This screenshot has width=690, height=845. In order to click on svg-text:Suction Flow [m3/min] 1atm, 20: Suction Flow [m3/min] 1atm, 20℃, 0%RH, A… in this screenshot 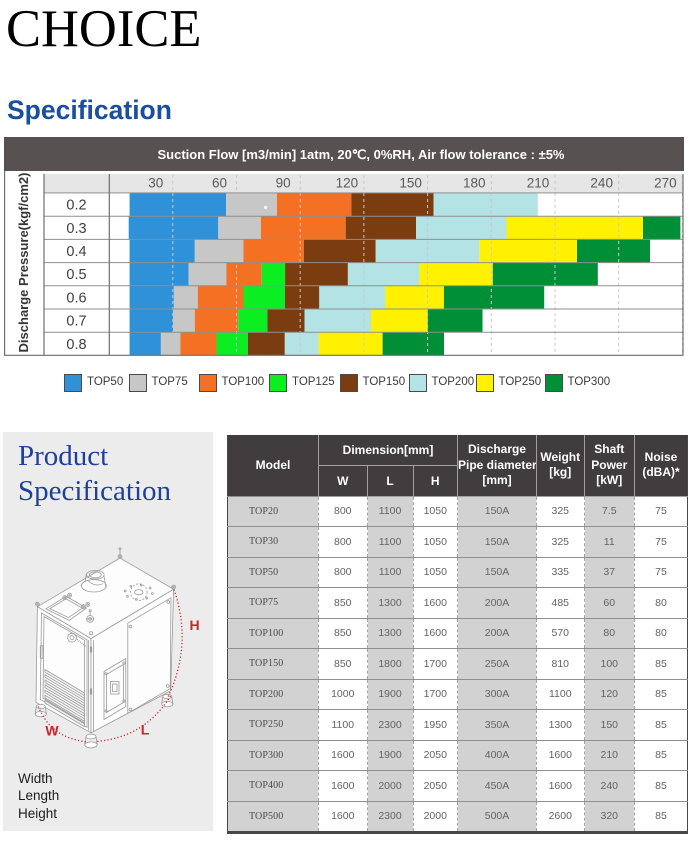, I will do `click(361, 154)`.